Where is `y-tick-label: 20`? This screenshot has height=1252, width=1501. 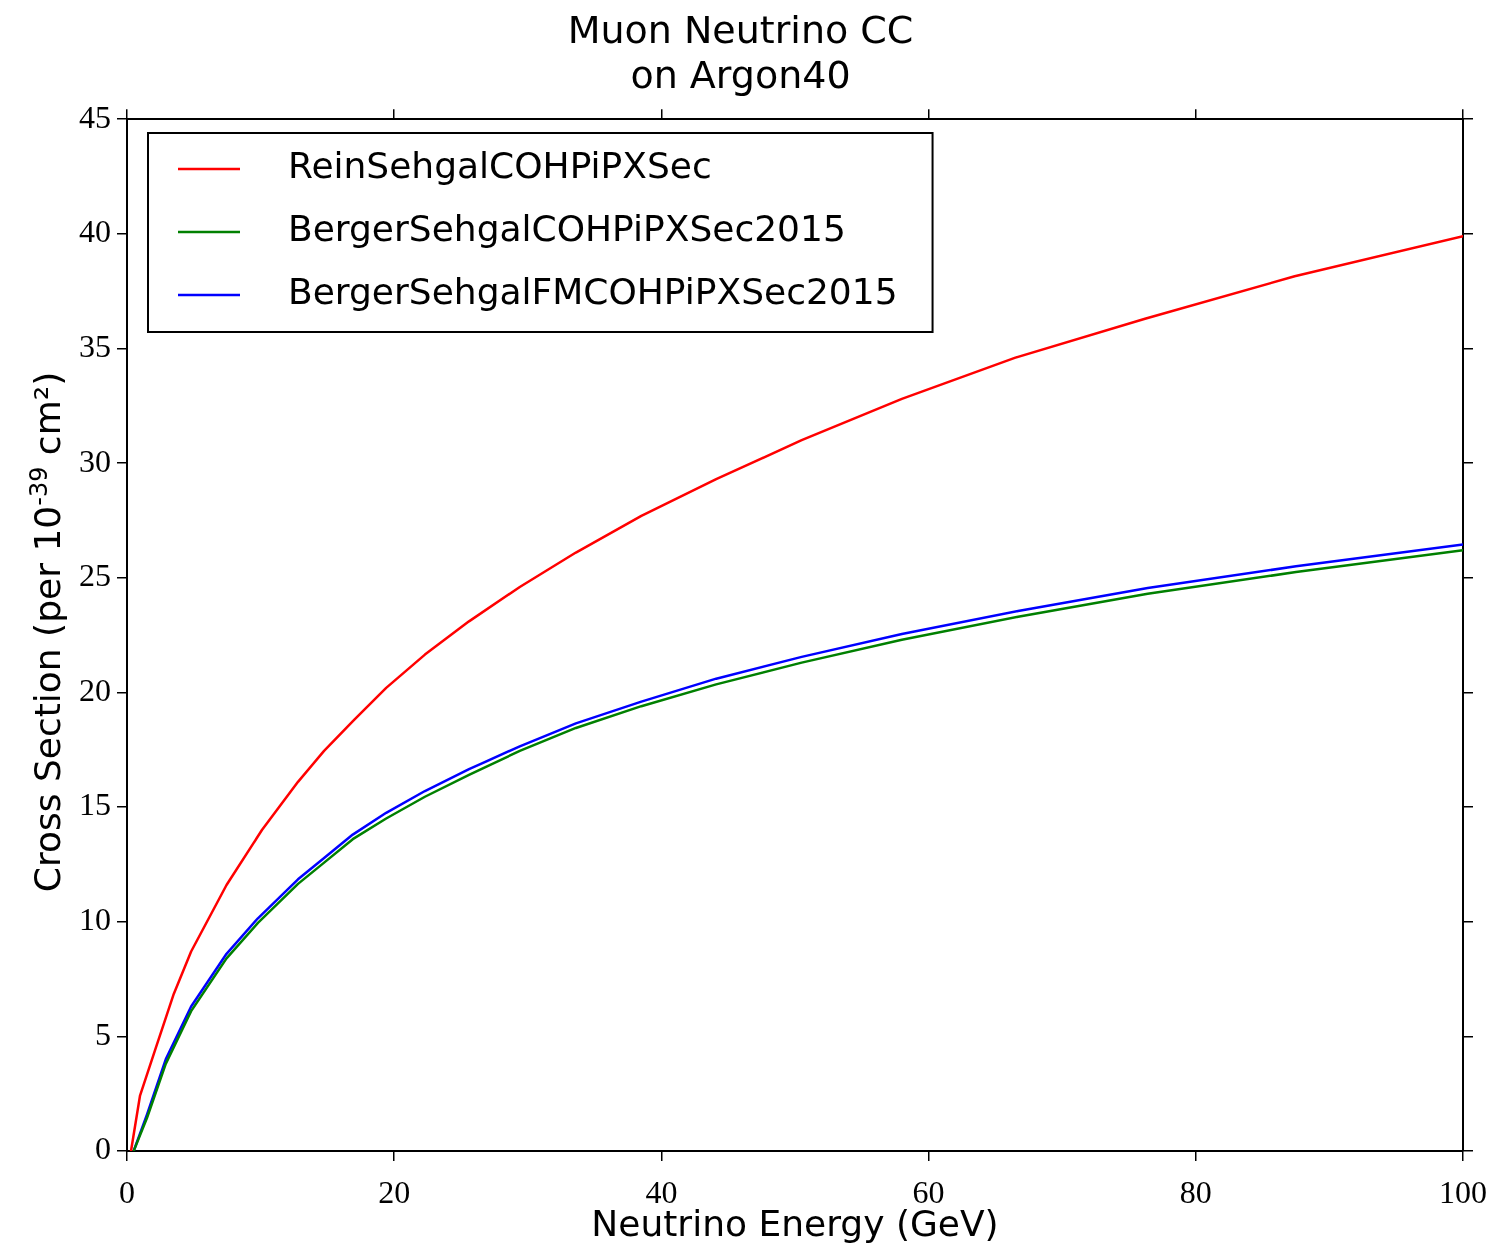
y-tick-label: 20 is located at coordinates (95, 689).